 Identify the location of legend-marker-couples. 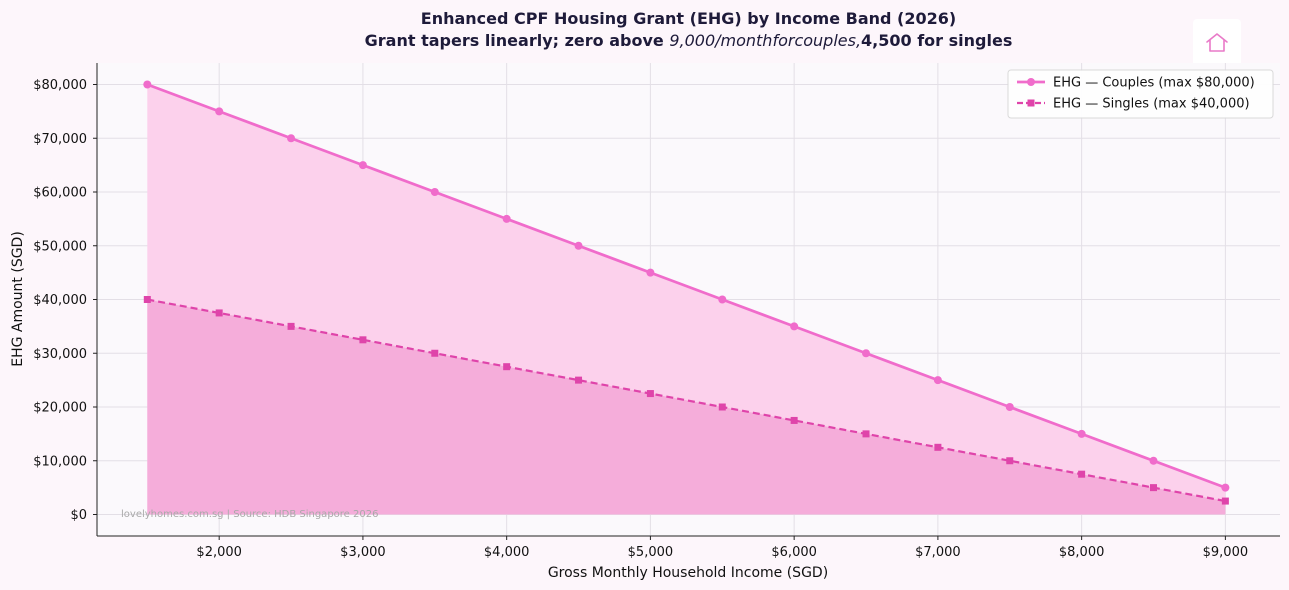
(1031, 82).